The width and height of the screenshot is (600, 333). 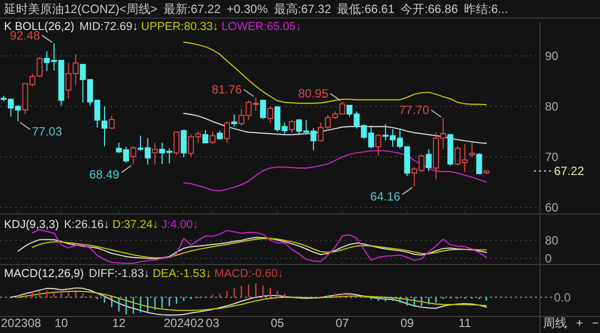 I want to click on x-tick-label: 202308, so click(x=21, y=323).